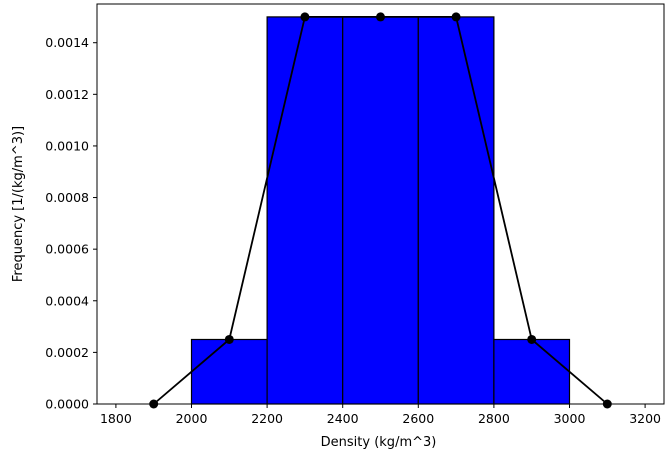  What do you see at coordinates (67, 404) in the screenshot?
I see `y-tick-label: 0.0000` at bounding box center [67, 404].